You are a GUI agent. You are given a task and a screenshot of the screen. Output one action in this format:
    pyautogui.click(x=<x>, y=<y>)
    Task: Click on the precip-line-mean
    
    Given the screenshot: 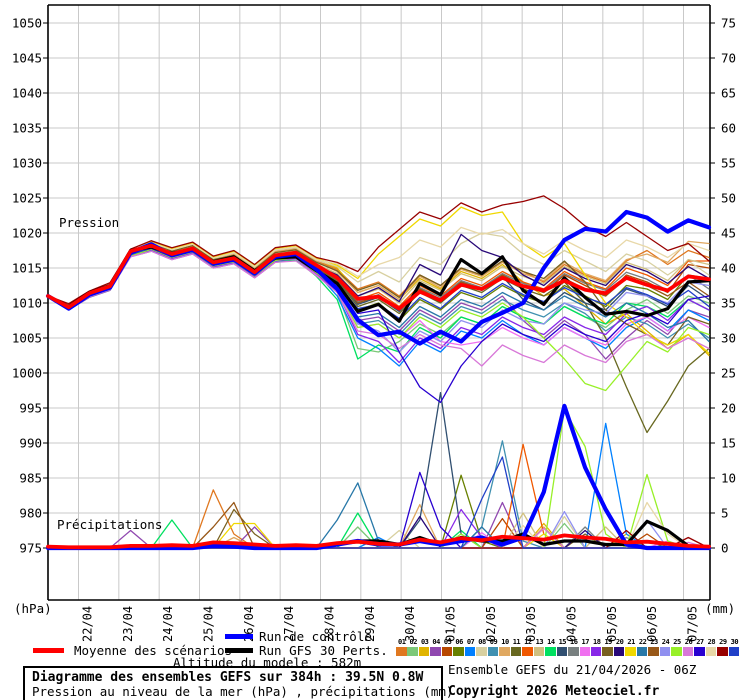 What is the action you would take?
    pyautogui.click(x=378, y=541)
    